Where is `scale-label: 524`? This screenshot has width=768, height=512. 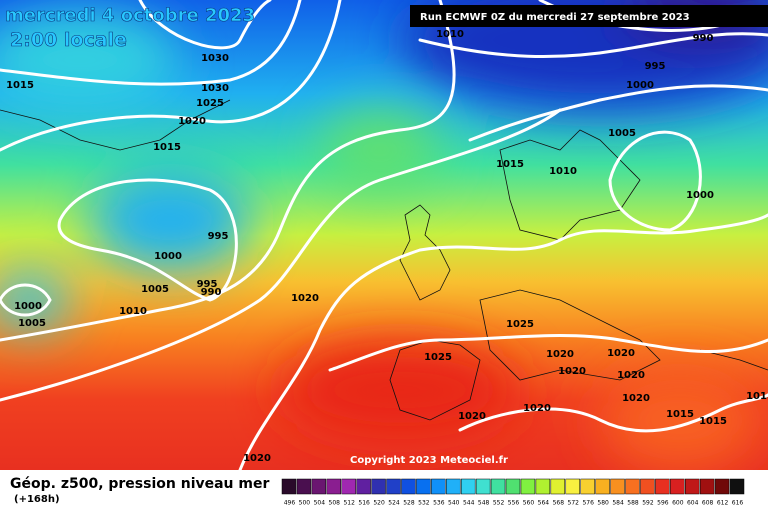
scale-label: 524 is located at coordinates (394, 503).